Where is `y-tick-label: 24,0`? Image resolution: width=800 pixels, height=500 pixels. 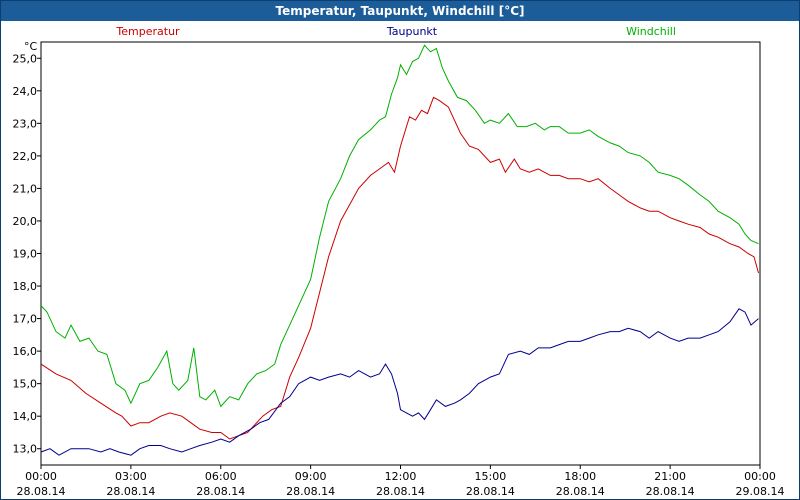
y-tick-label: 24,0 is located at coordinates (25, 91).